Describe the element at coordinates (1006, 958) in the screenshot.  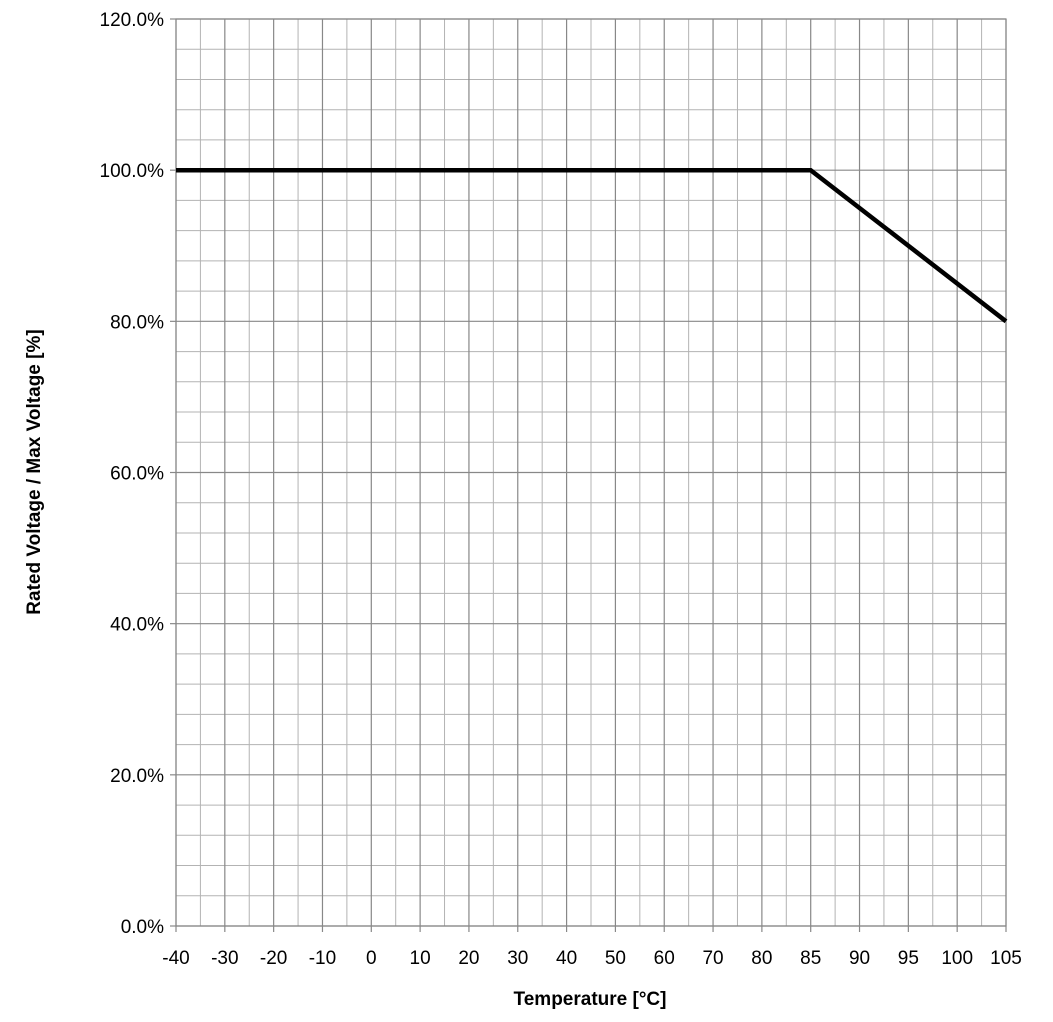
I see `x-tick-label: 105` at that location.